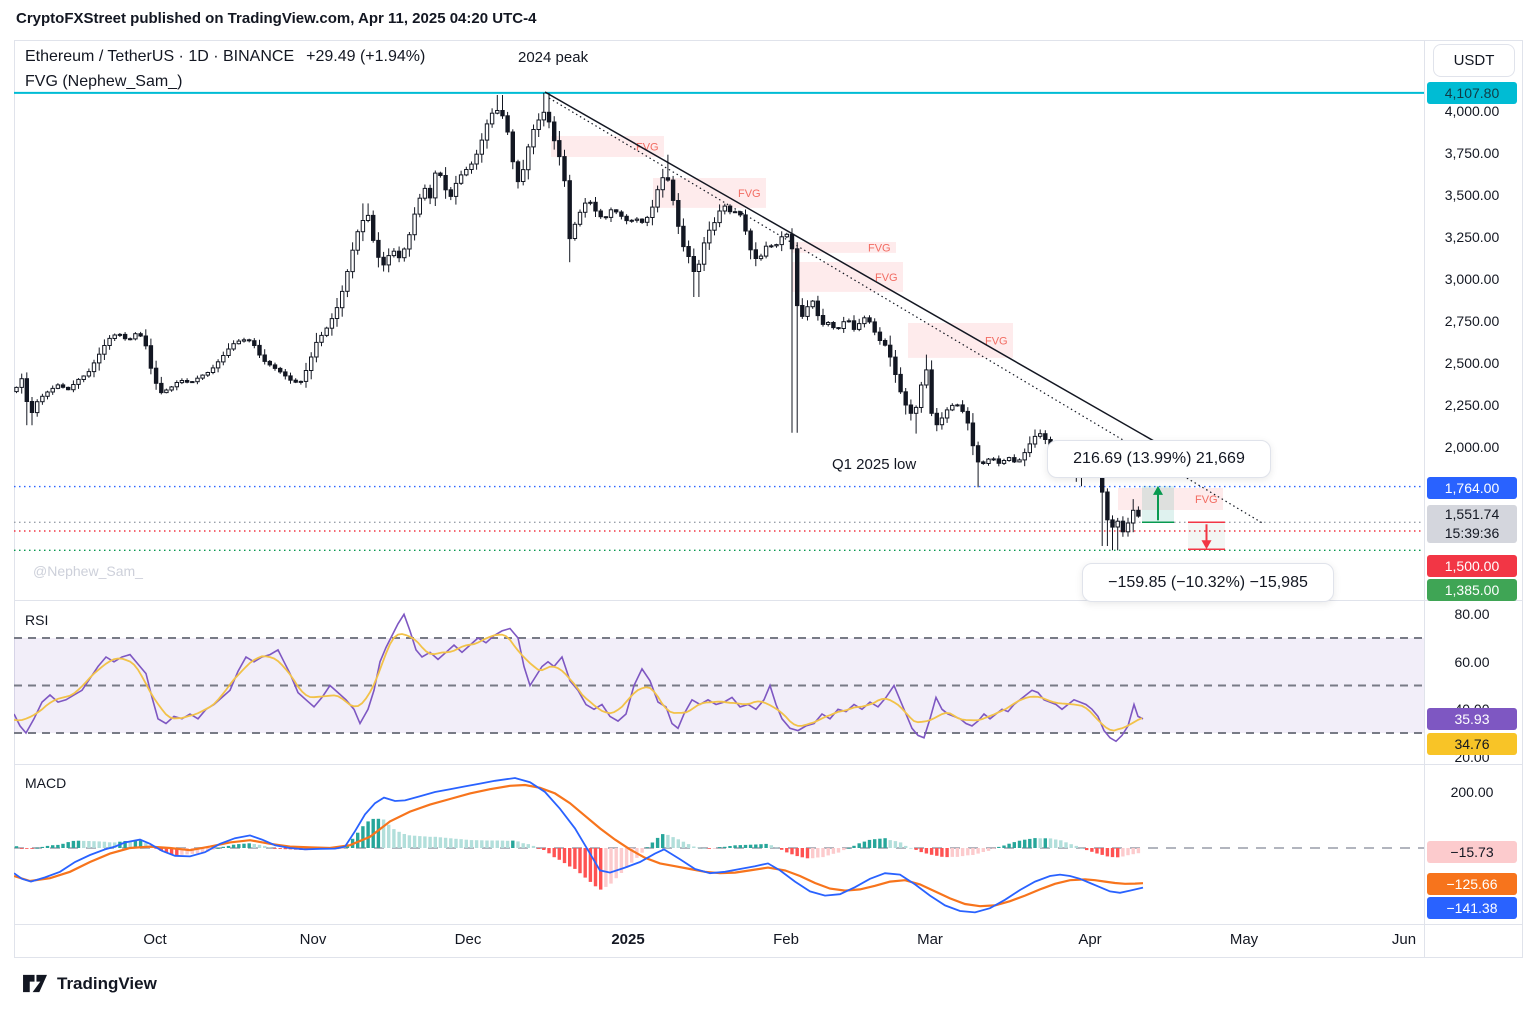  What do you see at coordinates (1472, 908) in the screenshot?
I see `axis-value-tag: −141.38` at bounding box center [1472, 908].